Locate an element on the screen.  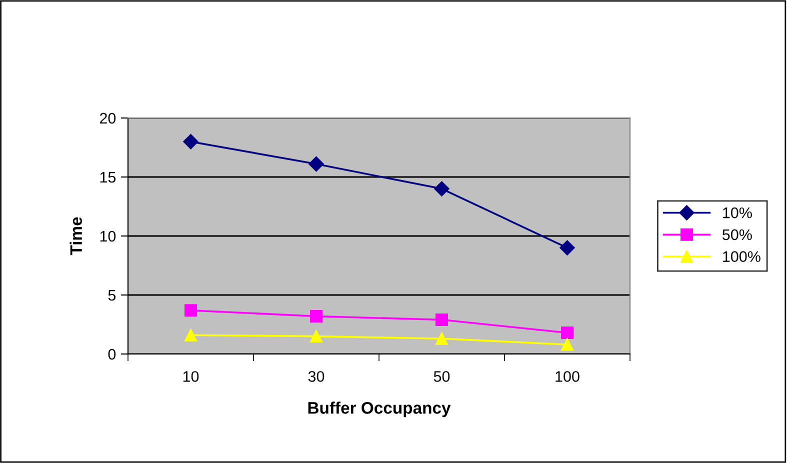
y-axis-title: Time is located at coordinates (76, 236).